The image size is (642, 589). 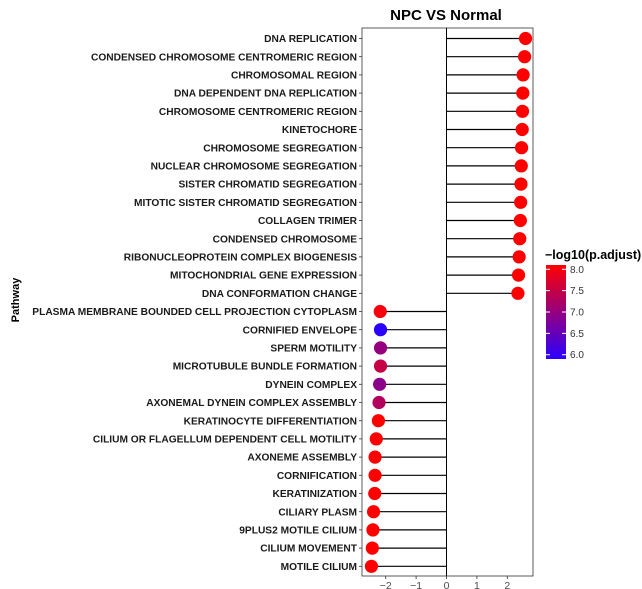 What do you see at coordinates (309, 549) in the screenshot?
I see `category-label: CILIUM MOVEMENT` at bounding box center [309, 549].